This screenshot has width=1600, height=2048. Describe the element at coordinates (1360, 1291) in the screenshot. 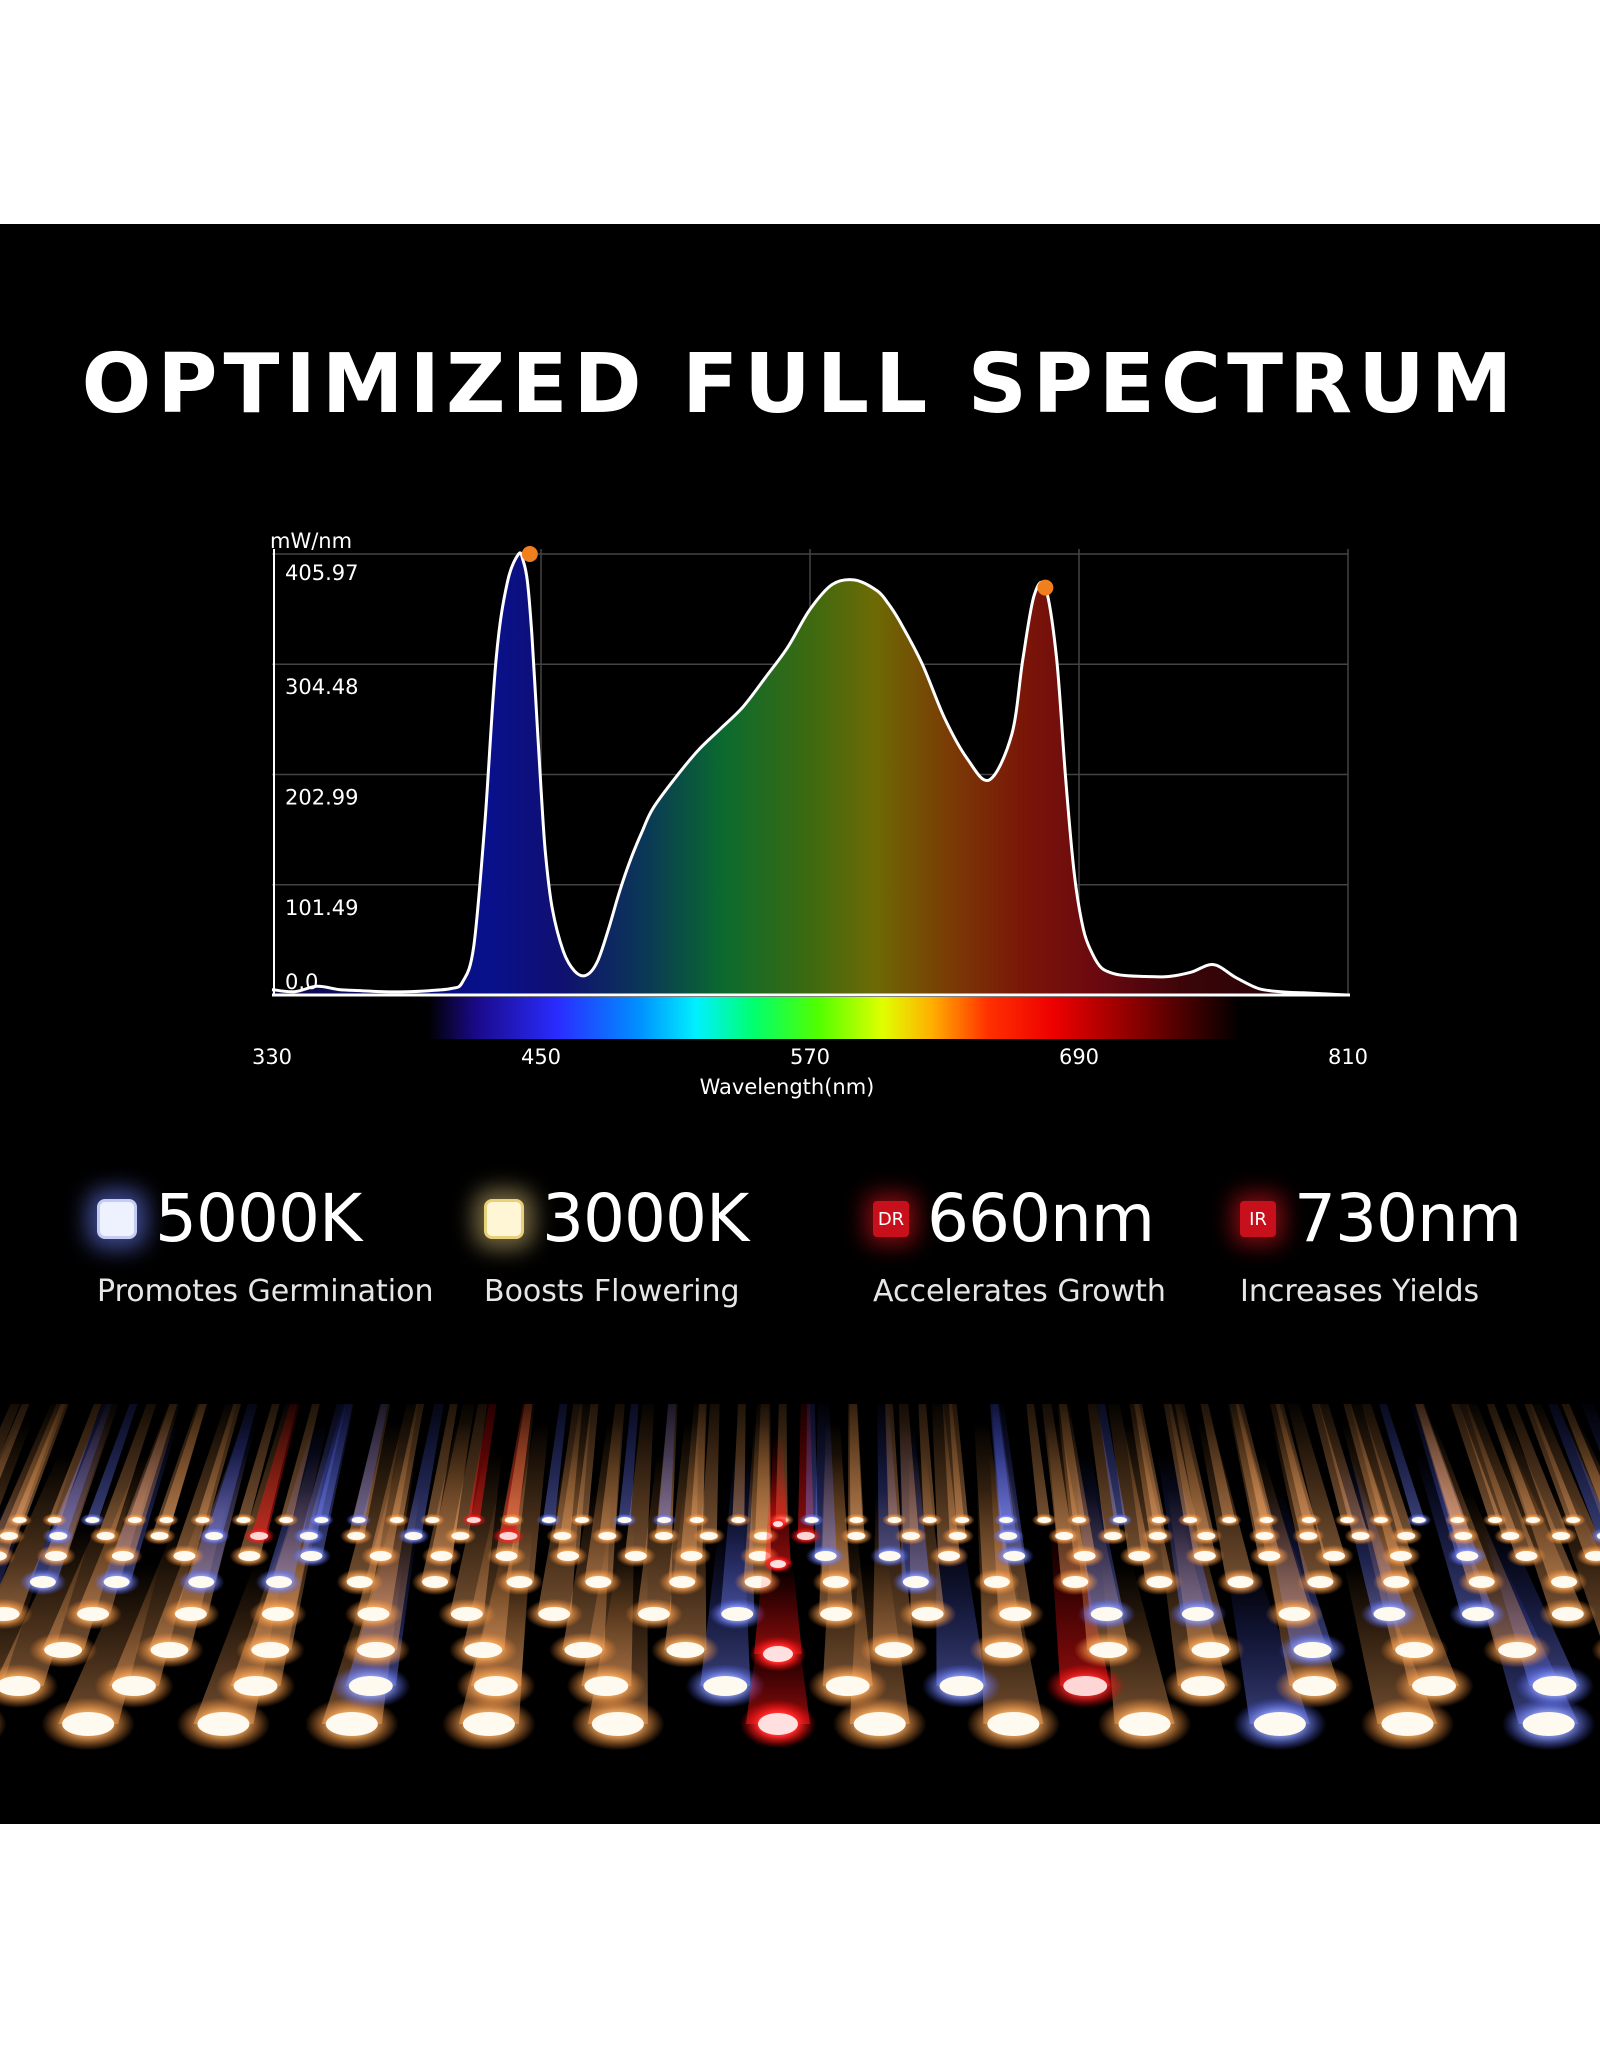

I see `feature-caption: Increases Yields` at that location.